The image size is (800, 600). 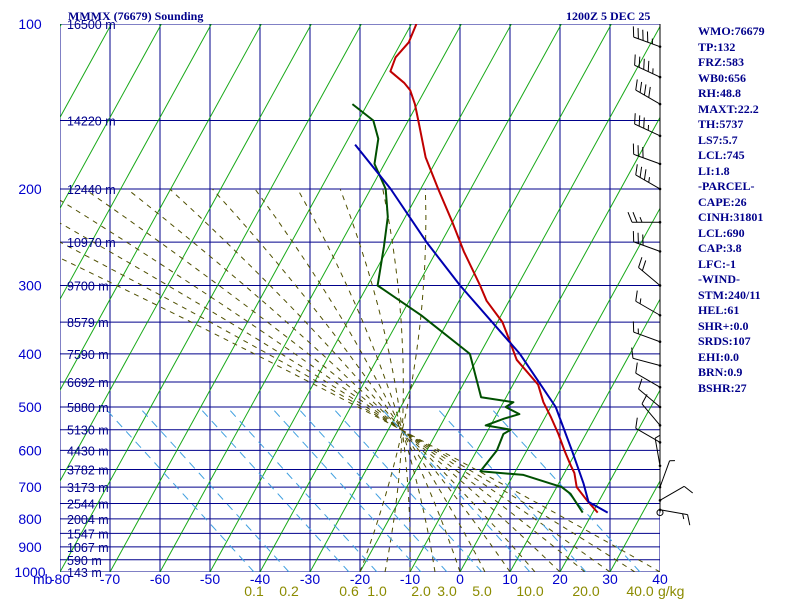 I want to click on mixing-ratio-label: 20.0, so click(x=585, y=591).